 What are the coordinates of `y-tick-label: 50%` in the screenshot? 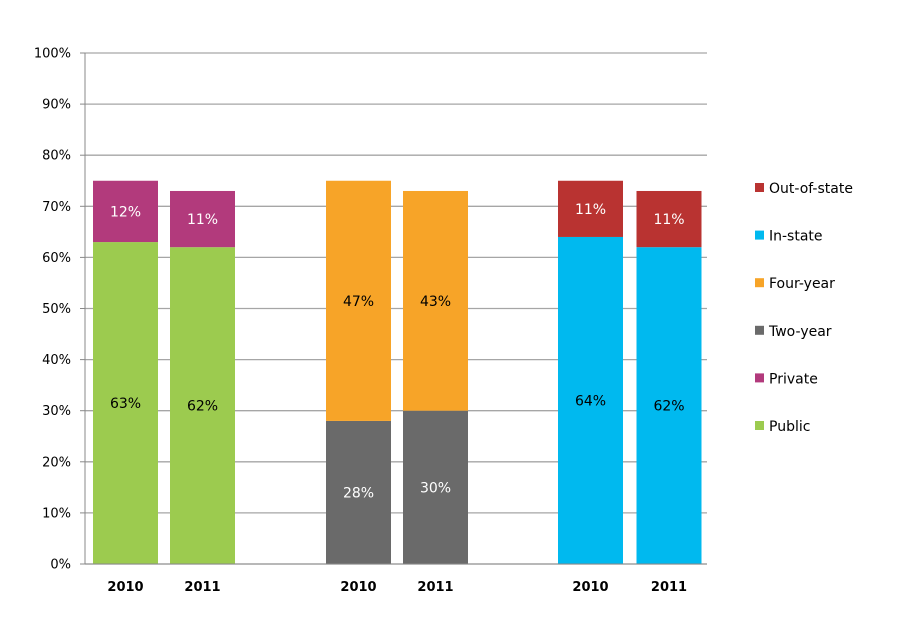 It's located at (56, 309).